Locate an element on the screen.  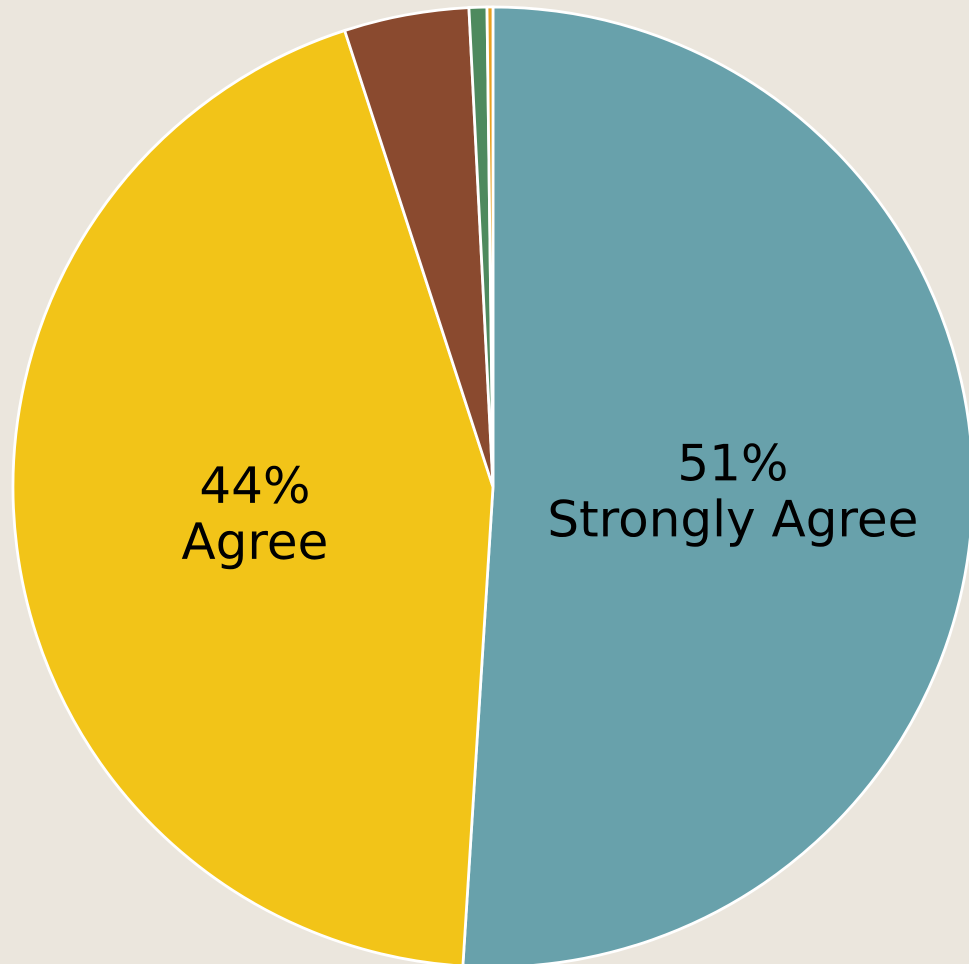
slice-label: Agree is located at coordinates (254, 546).